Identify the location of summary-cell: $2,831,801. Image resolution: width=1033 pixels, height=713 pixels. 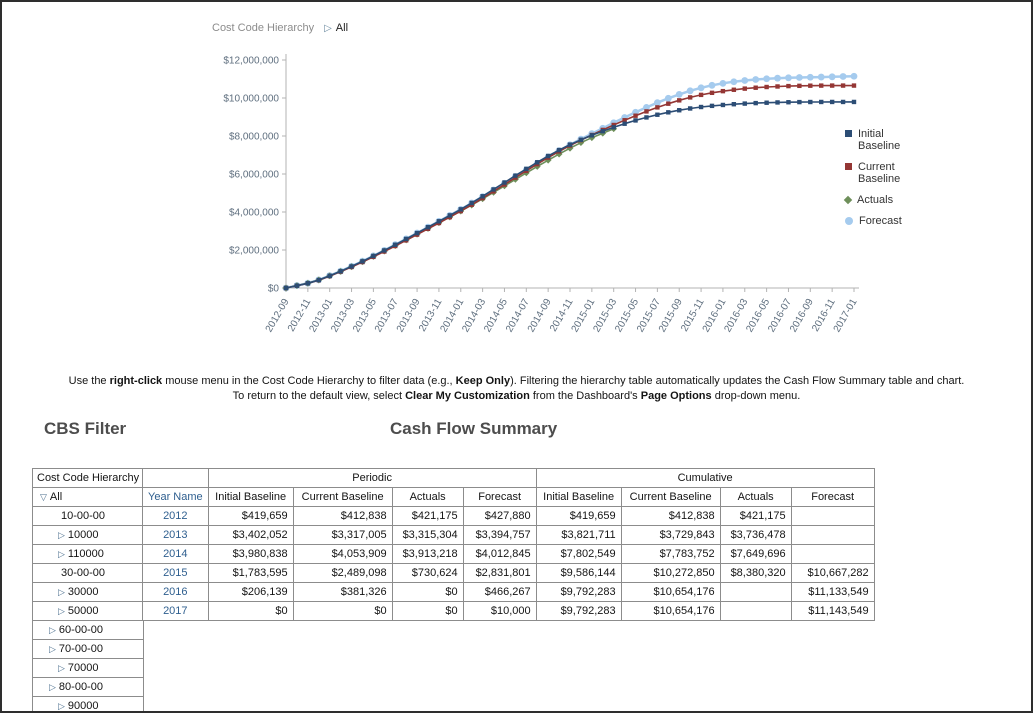
(499, 573).